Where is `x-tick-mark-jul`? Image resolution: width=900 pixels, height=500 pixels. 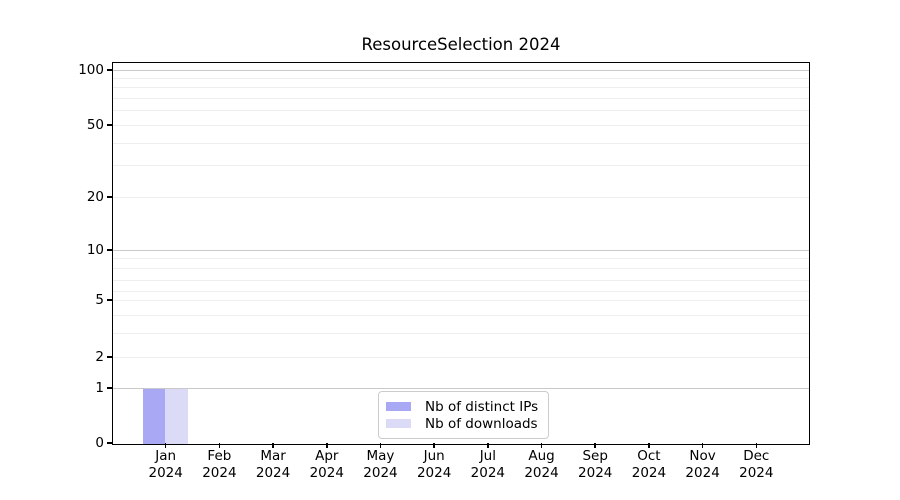
x-tick-mark-jul is located at coordinates (488, 445).